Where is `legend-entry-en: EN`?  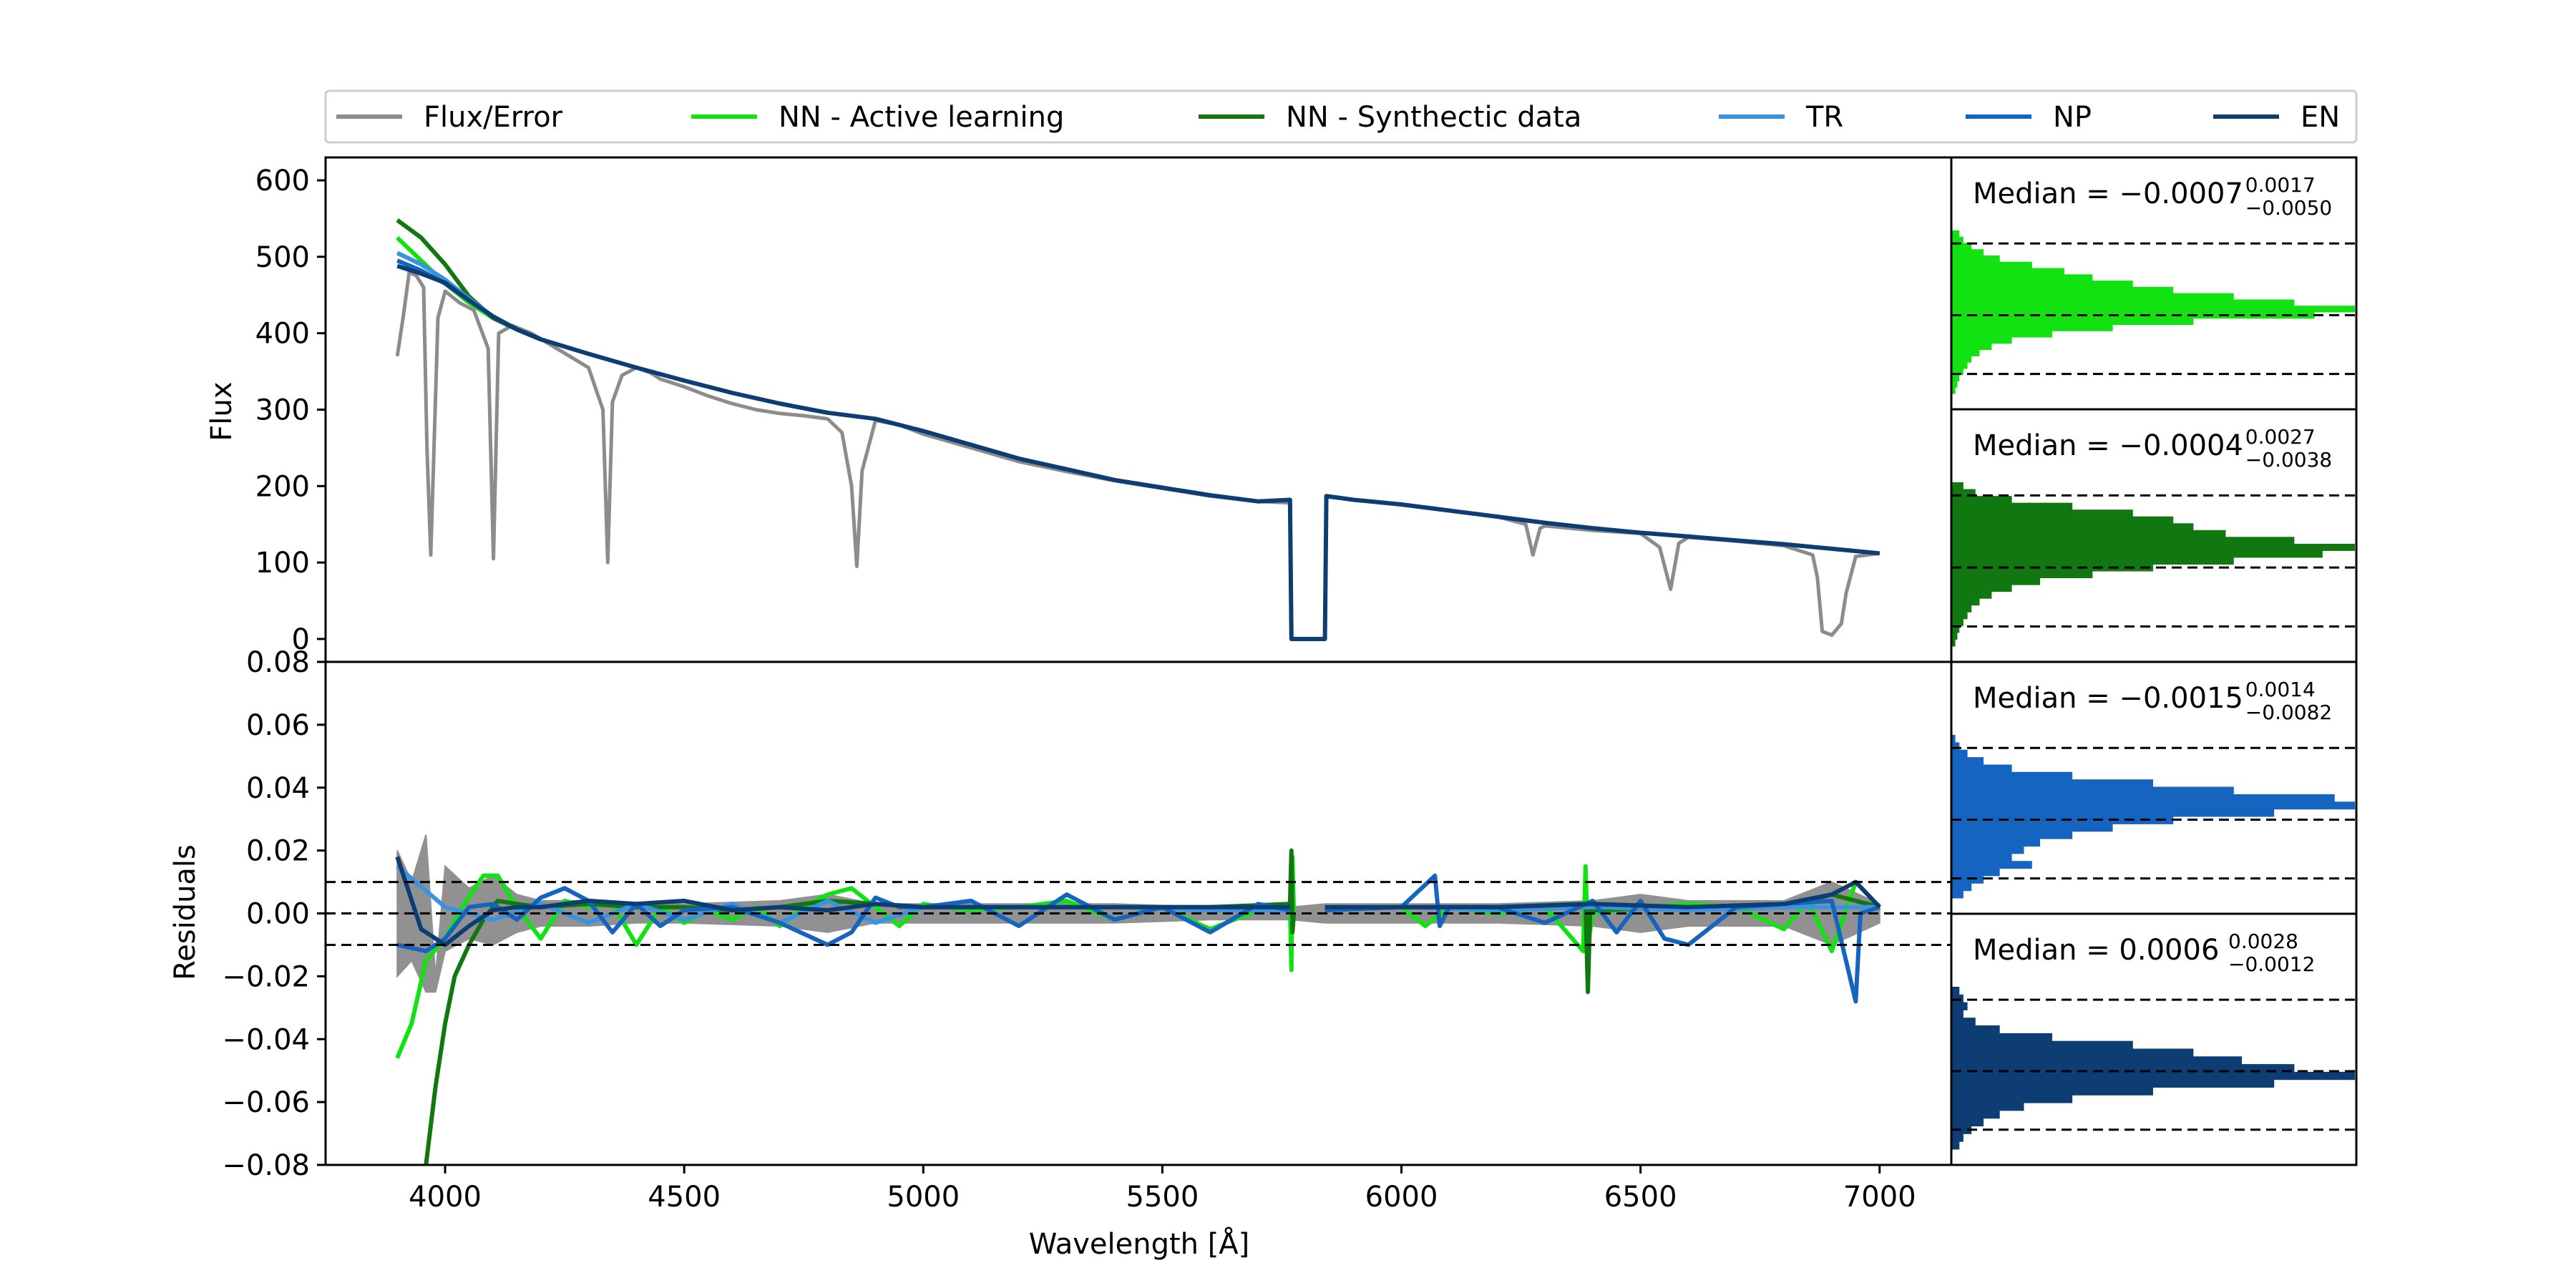
legend-entry-en: EN is located at coordinates (2276, 117).